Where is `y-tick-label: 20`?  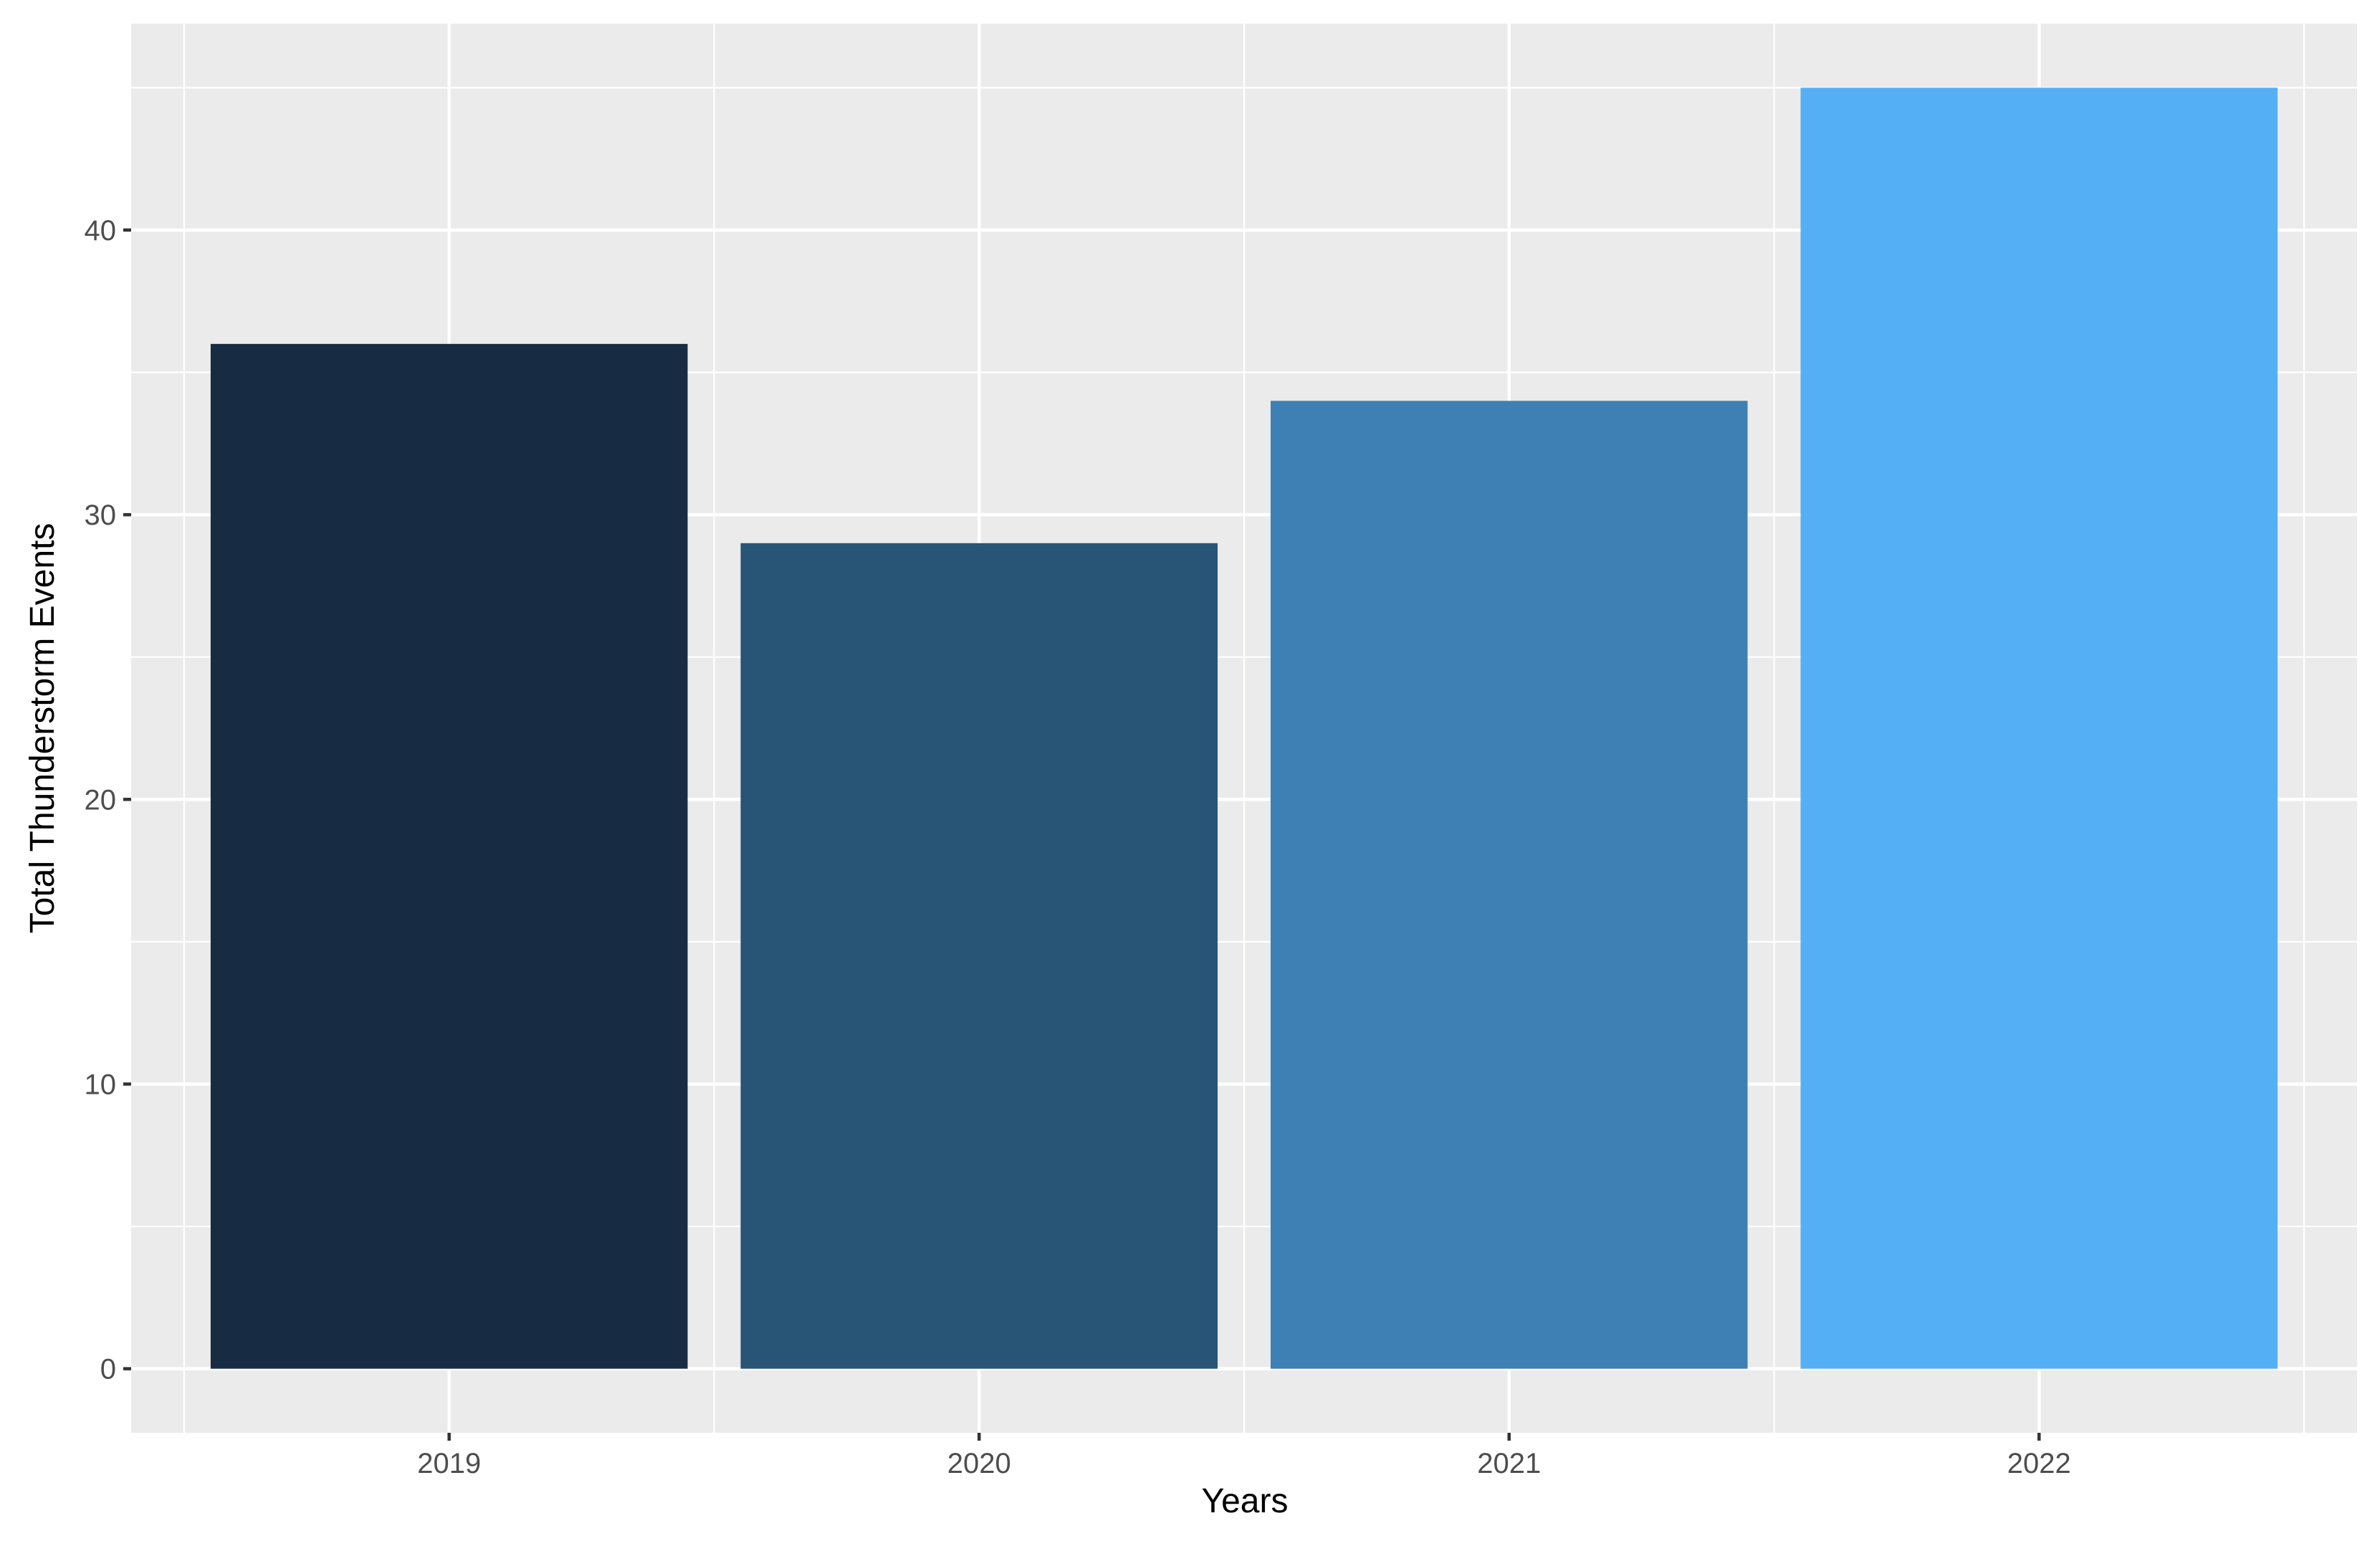
y-tick-label: 20 is located at coordinates (101, 800).